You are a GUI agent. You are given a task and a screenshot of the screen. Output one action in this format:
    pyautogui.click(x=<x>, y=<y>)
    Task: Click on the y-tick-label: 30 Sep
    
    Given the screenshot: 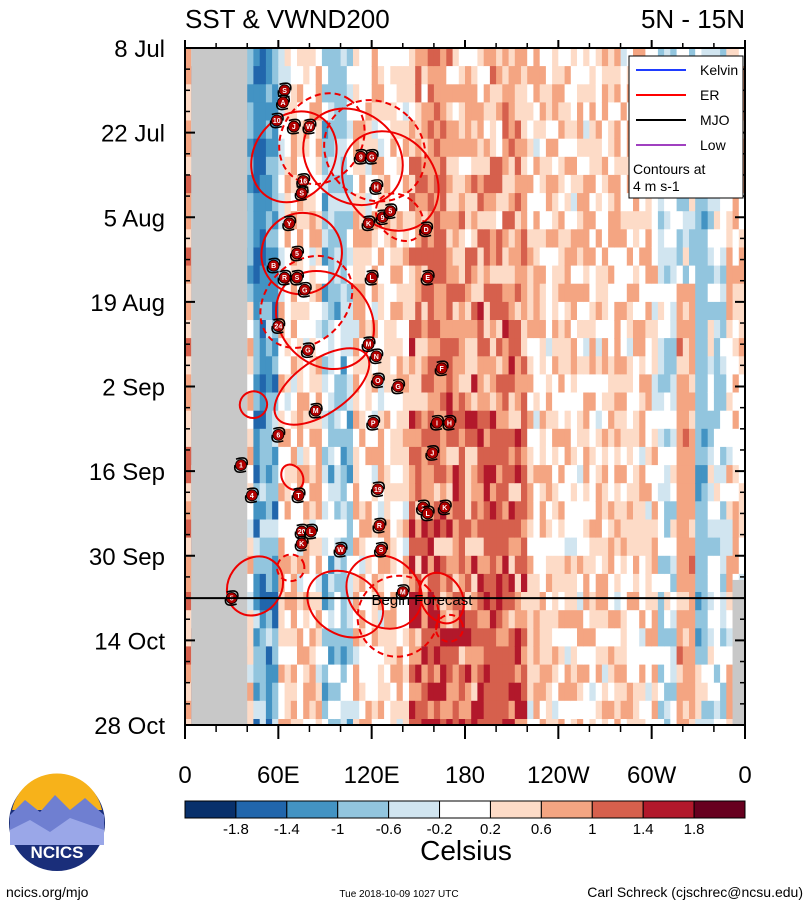 What is the action you would take?
    pyautogui.click(x=127, y=557)
    